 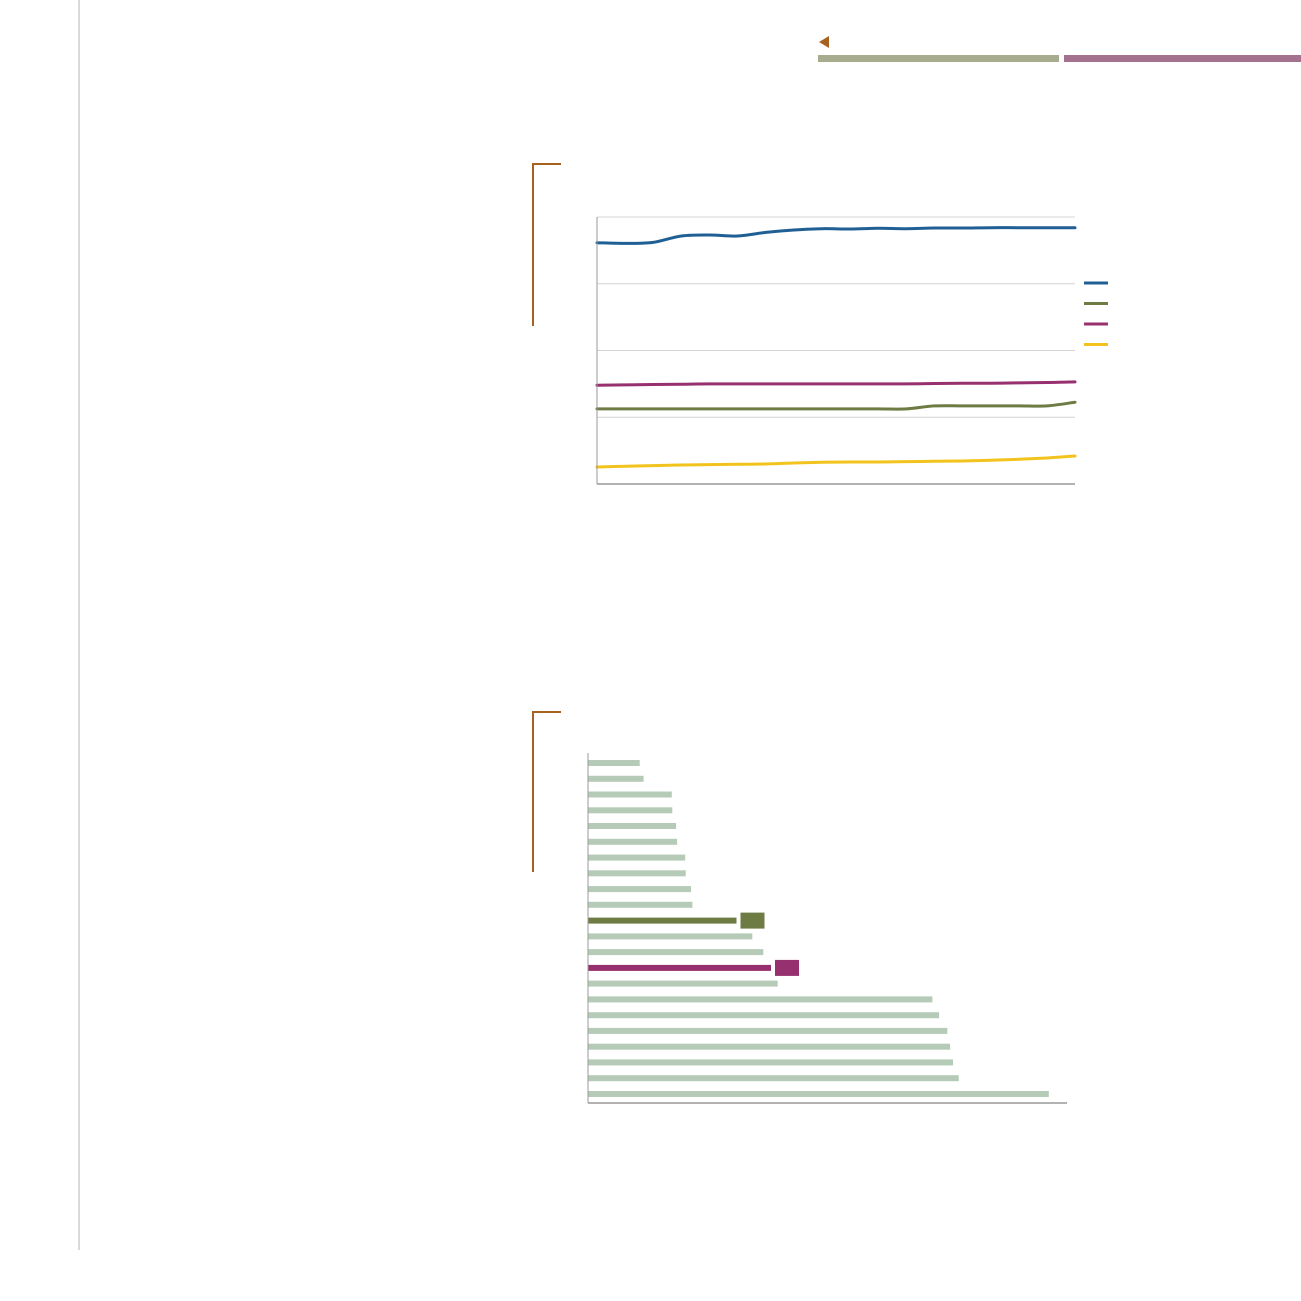 I want to click on left-divider, so click(x=79, y=625).